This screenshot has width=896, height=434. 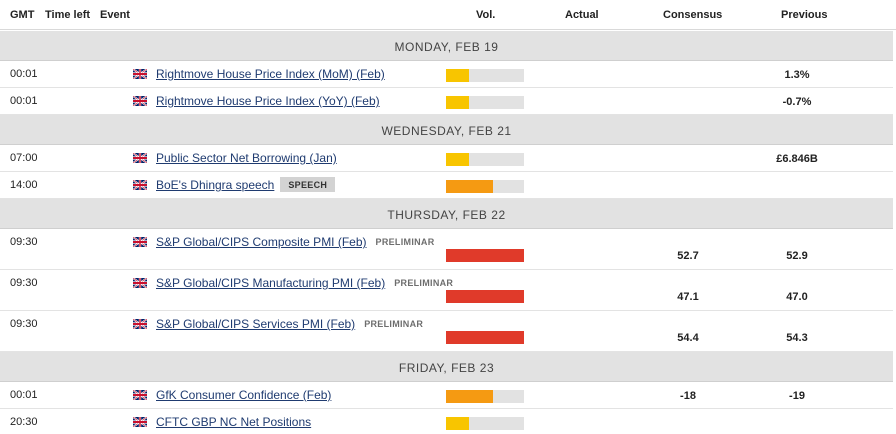 I want to click on date-label: FRIDAY, FEB 23, so click(x=446, y=368).